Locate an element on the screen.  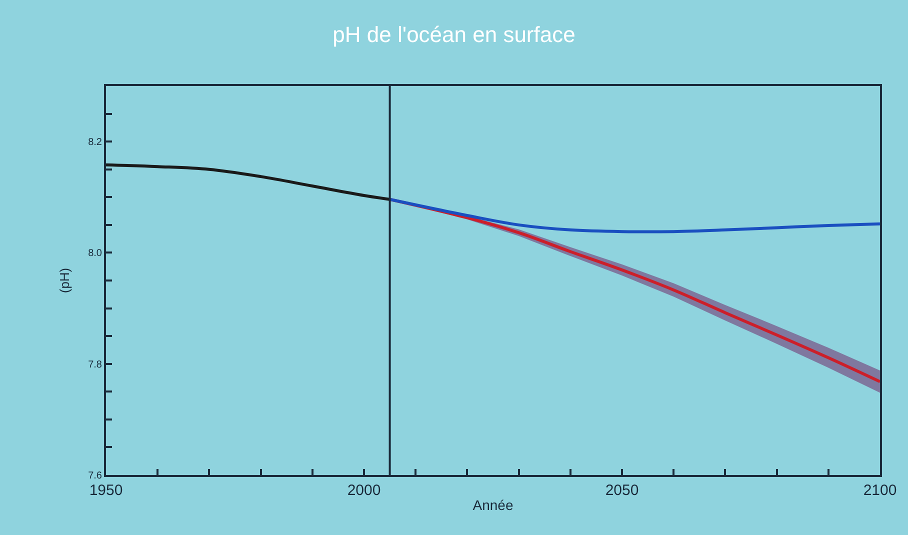
y-tick-label: 7.8 is located at coordinates (95, 364).